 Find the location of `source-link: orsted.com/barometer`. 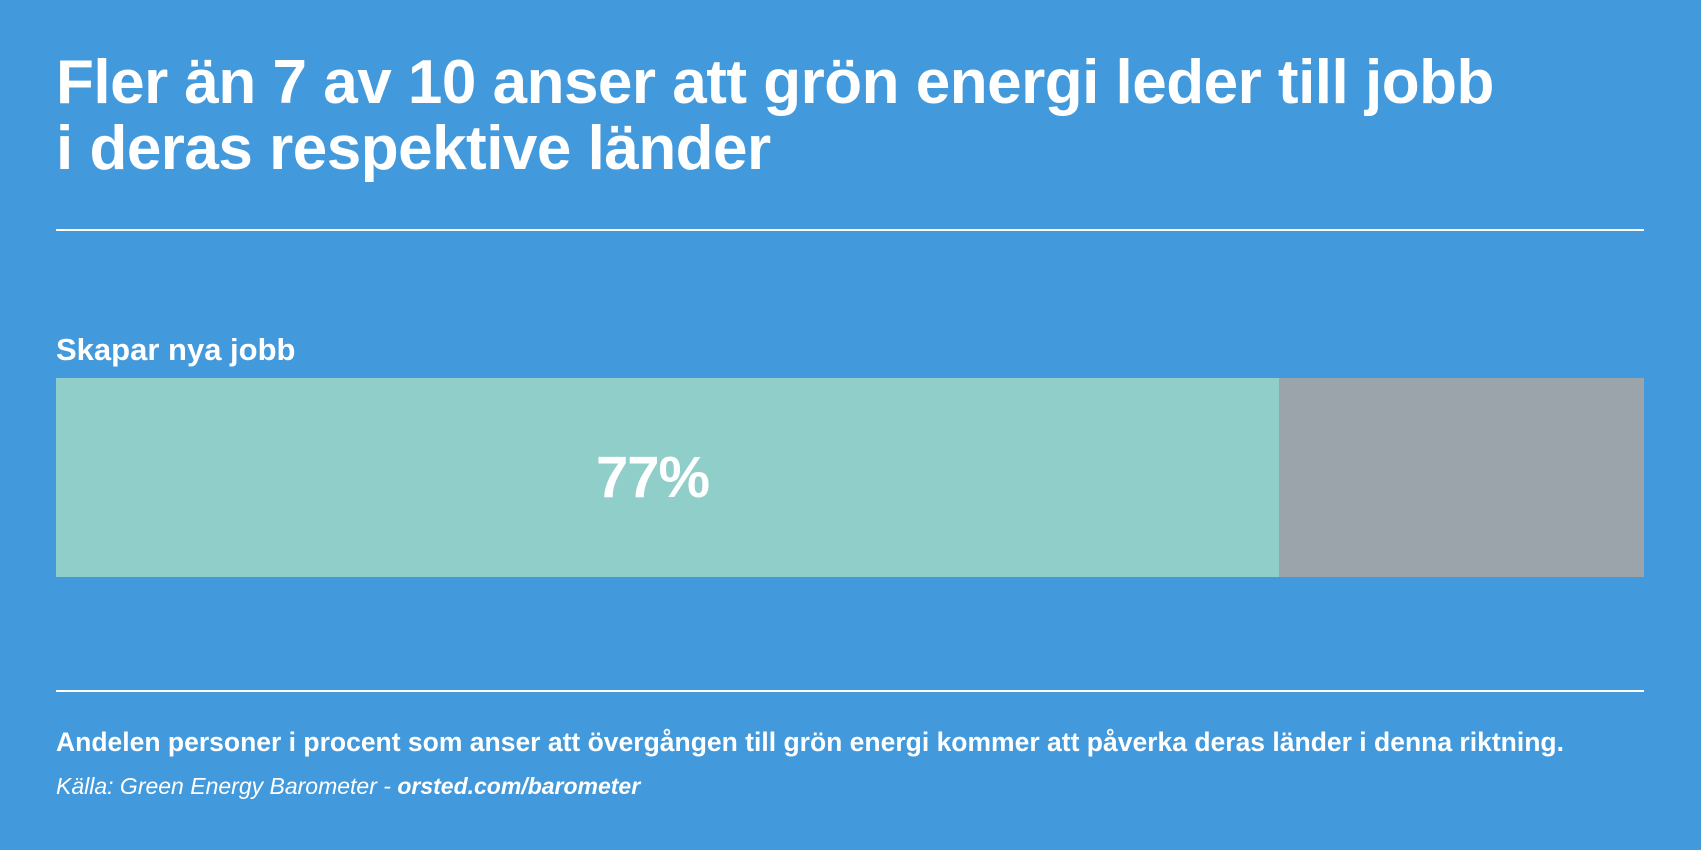

source-link: orsted.com/barometer is located at coordinates (519, 786).